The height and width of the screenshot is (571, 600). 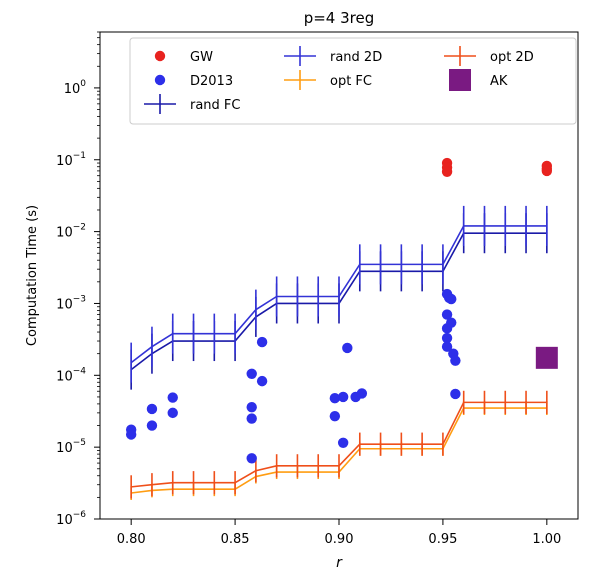 I want to click on x-axis-label: r, so click(x=339, y=561).